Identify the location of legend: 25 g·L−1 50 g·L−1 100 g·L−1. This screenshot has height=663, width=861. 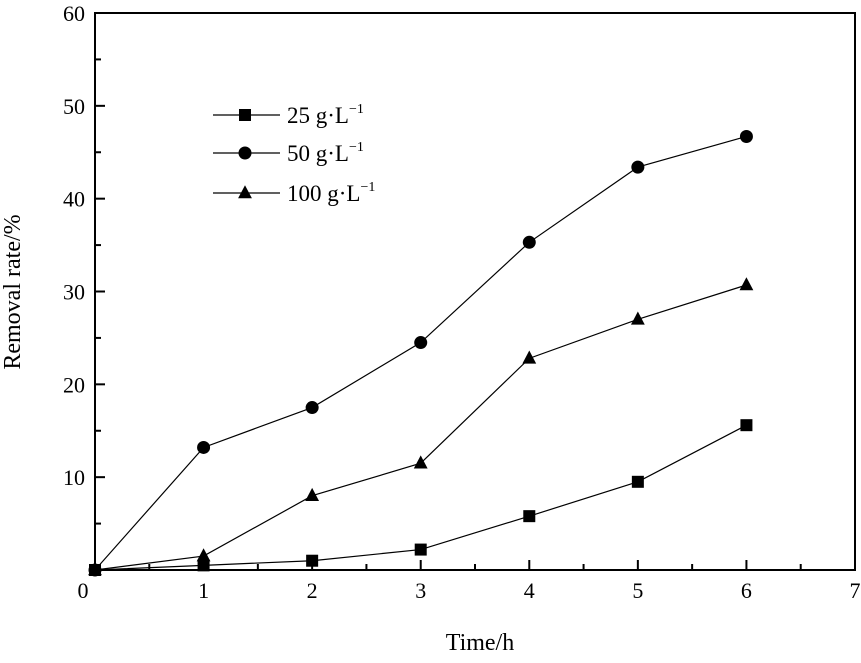
(294, 154).